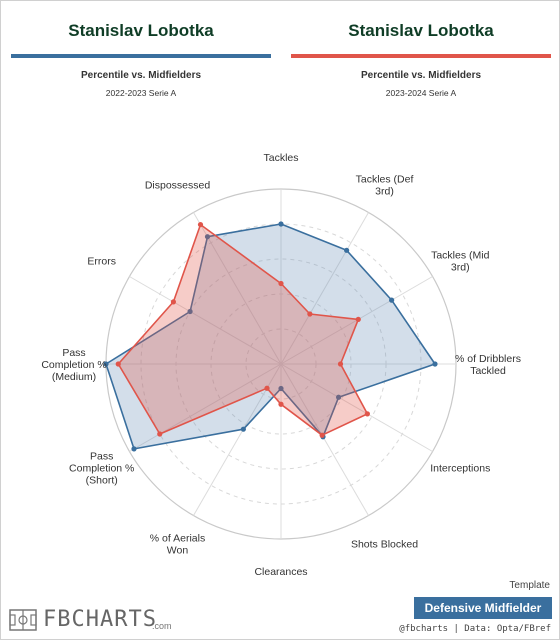 The image size is (560, 640). I want to click on axis-label: Shots Blocked, so click(384, 544).